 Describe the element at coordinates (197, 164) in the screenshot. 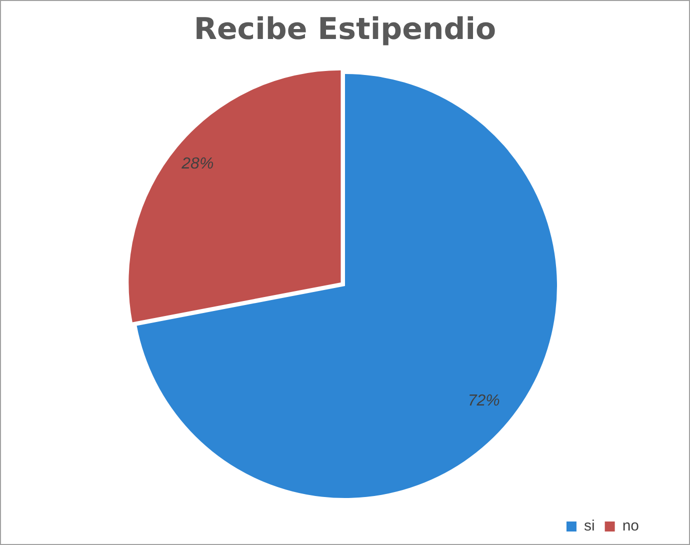

I see `data-label: 28%` at that location.